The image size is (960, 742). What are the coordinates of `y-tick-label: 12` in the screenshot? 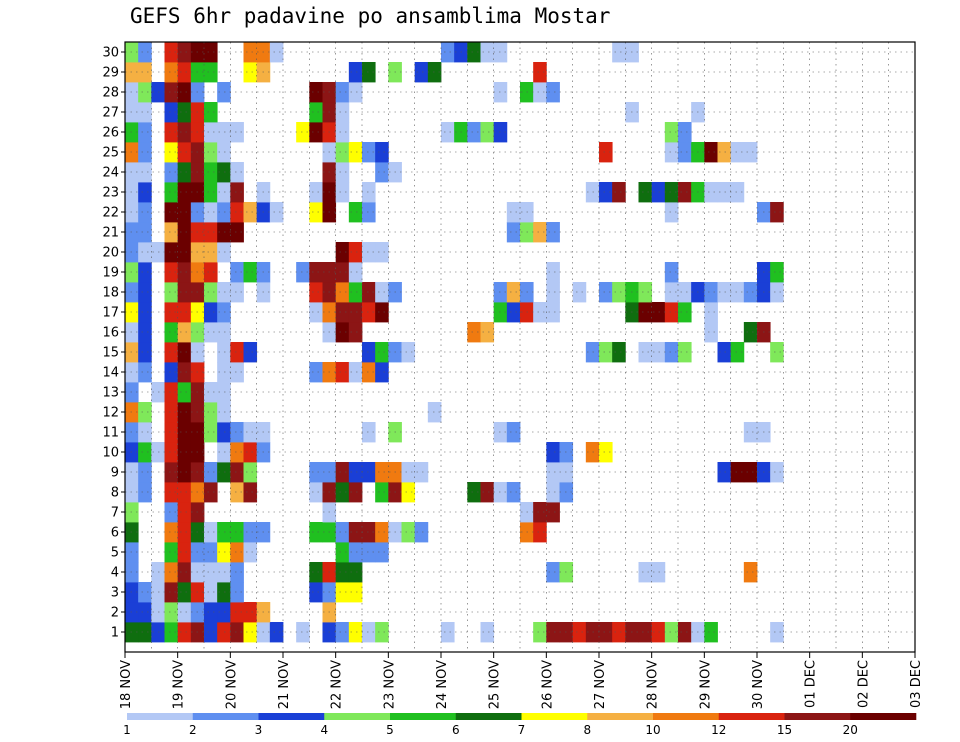 It's located at (110, 413).